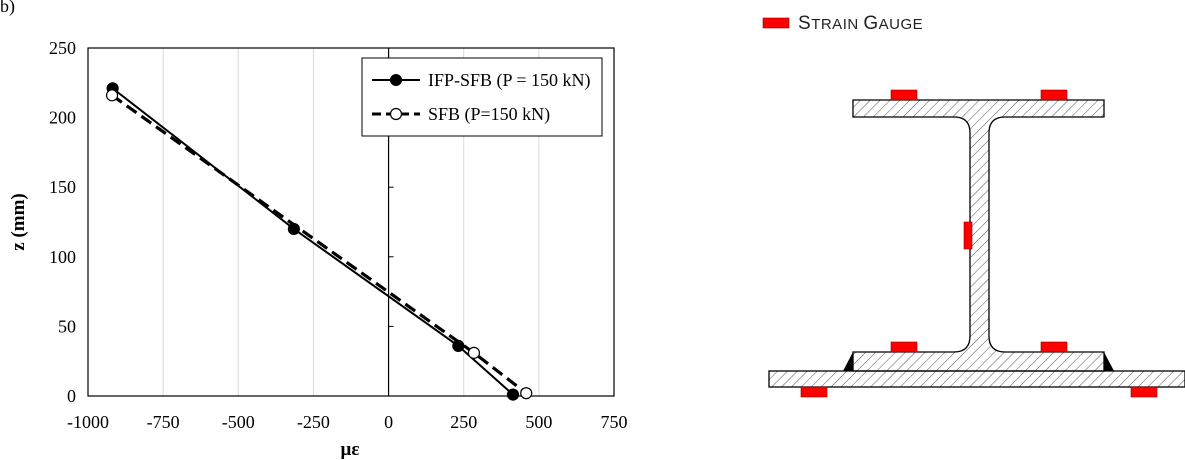 The height and width of the screenshot is (460, 1185). I want to click on legend-marker-ifp-sfb, so click(396, 80).